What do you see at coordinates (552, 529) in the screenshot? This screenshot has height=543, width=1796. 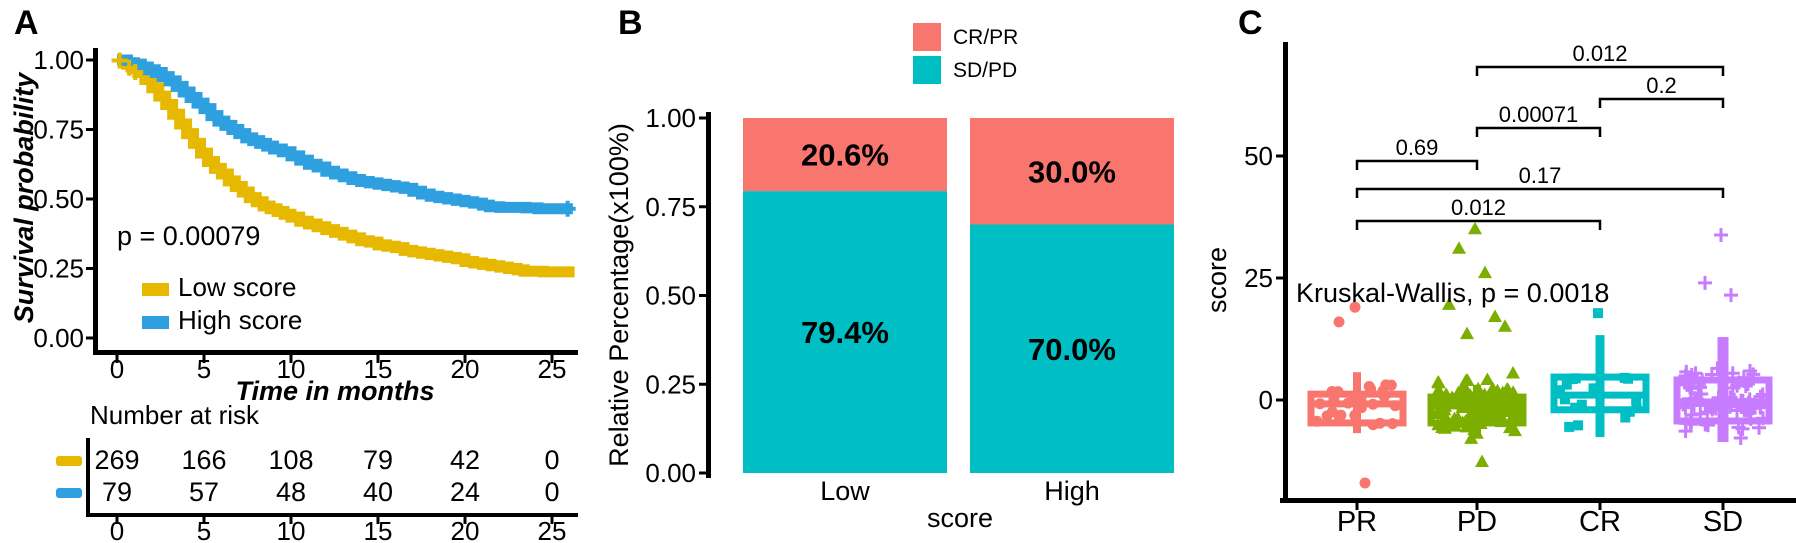 I see `risk-x-tick-label: 25` at bounding box center [552, 529].